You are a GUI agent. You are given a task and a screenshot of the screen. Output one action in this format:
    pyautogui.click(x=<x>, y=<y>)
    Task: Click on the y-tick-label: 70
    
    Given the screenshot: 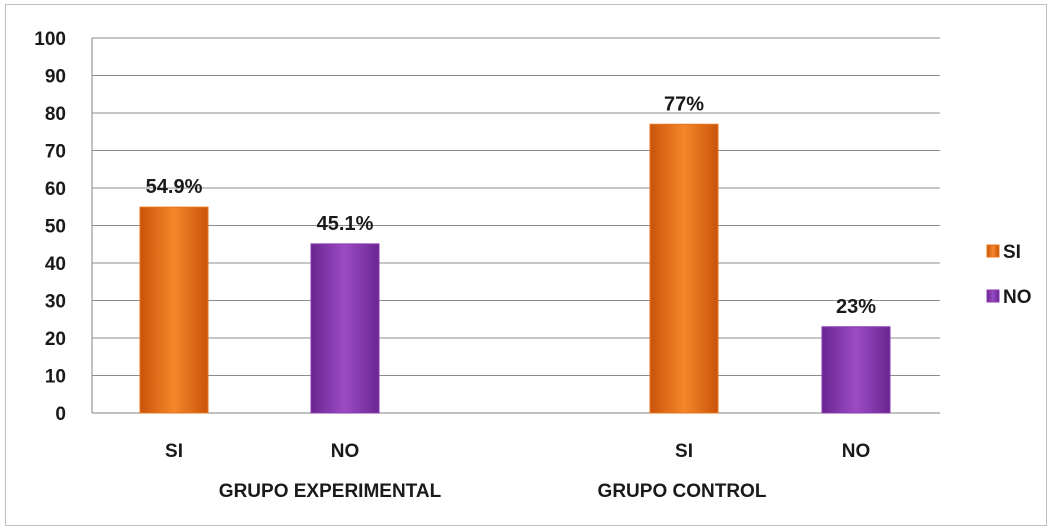 What is the action you would take?
    pyautogui.click(x=55, y=152)
    